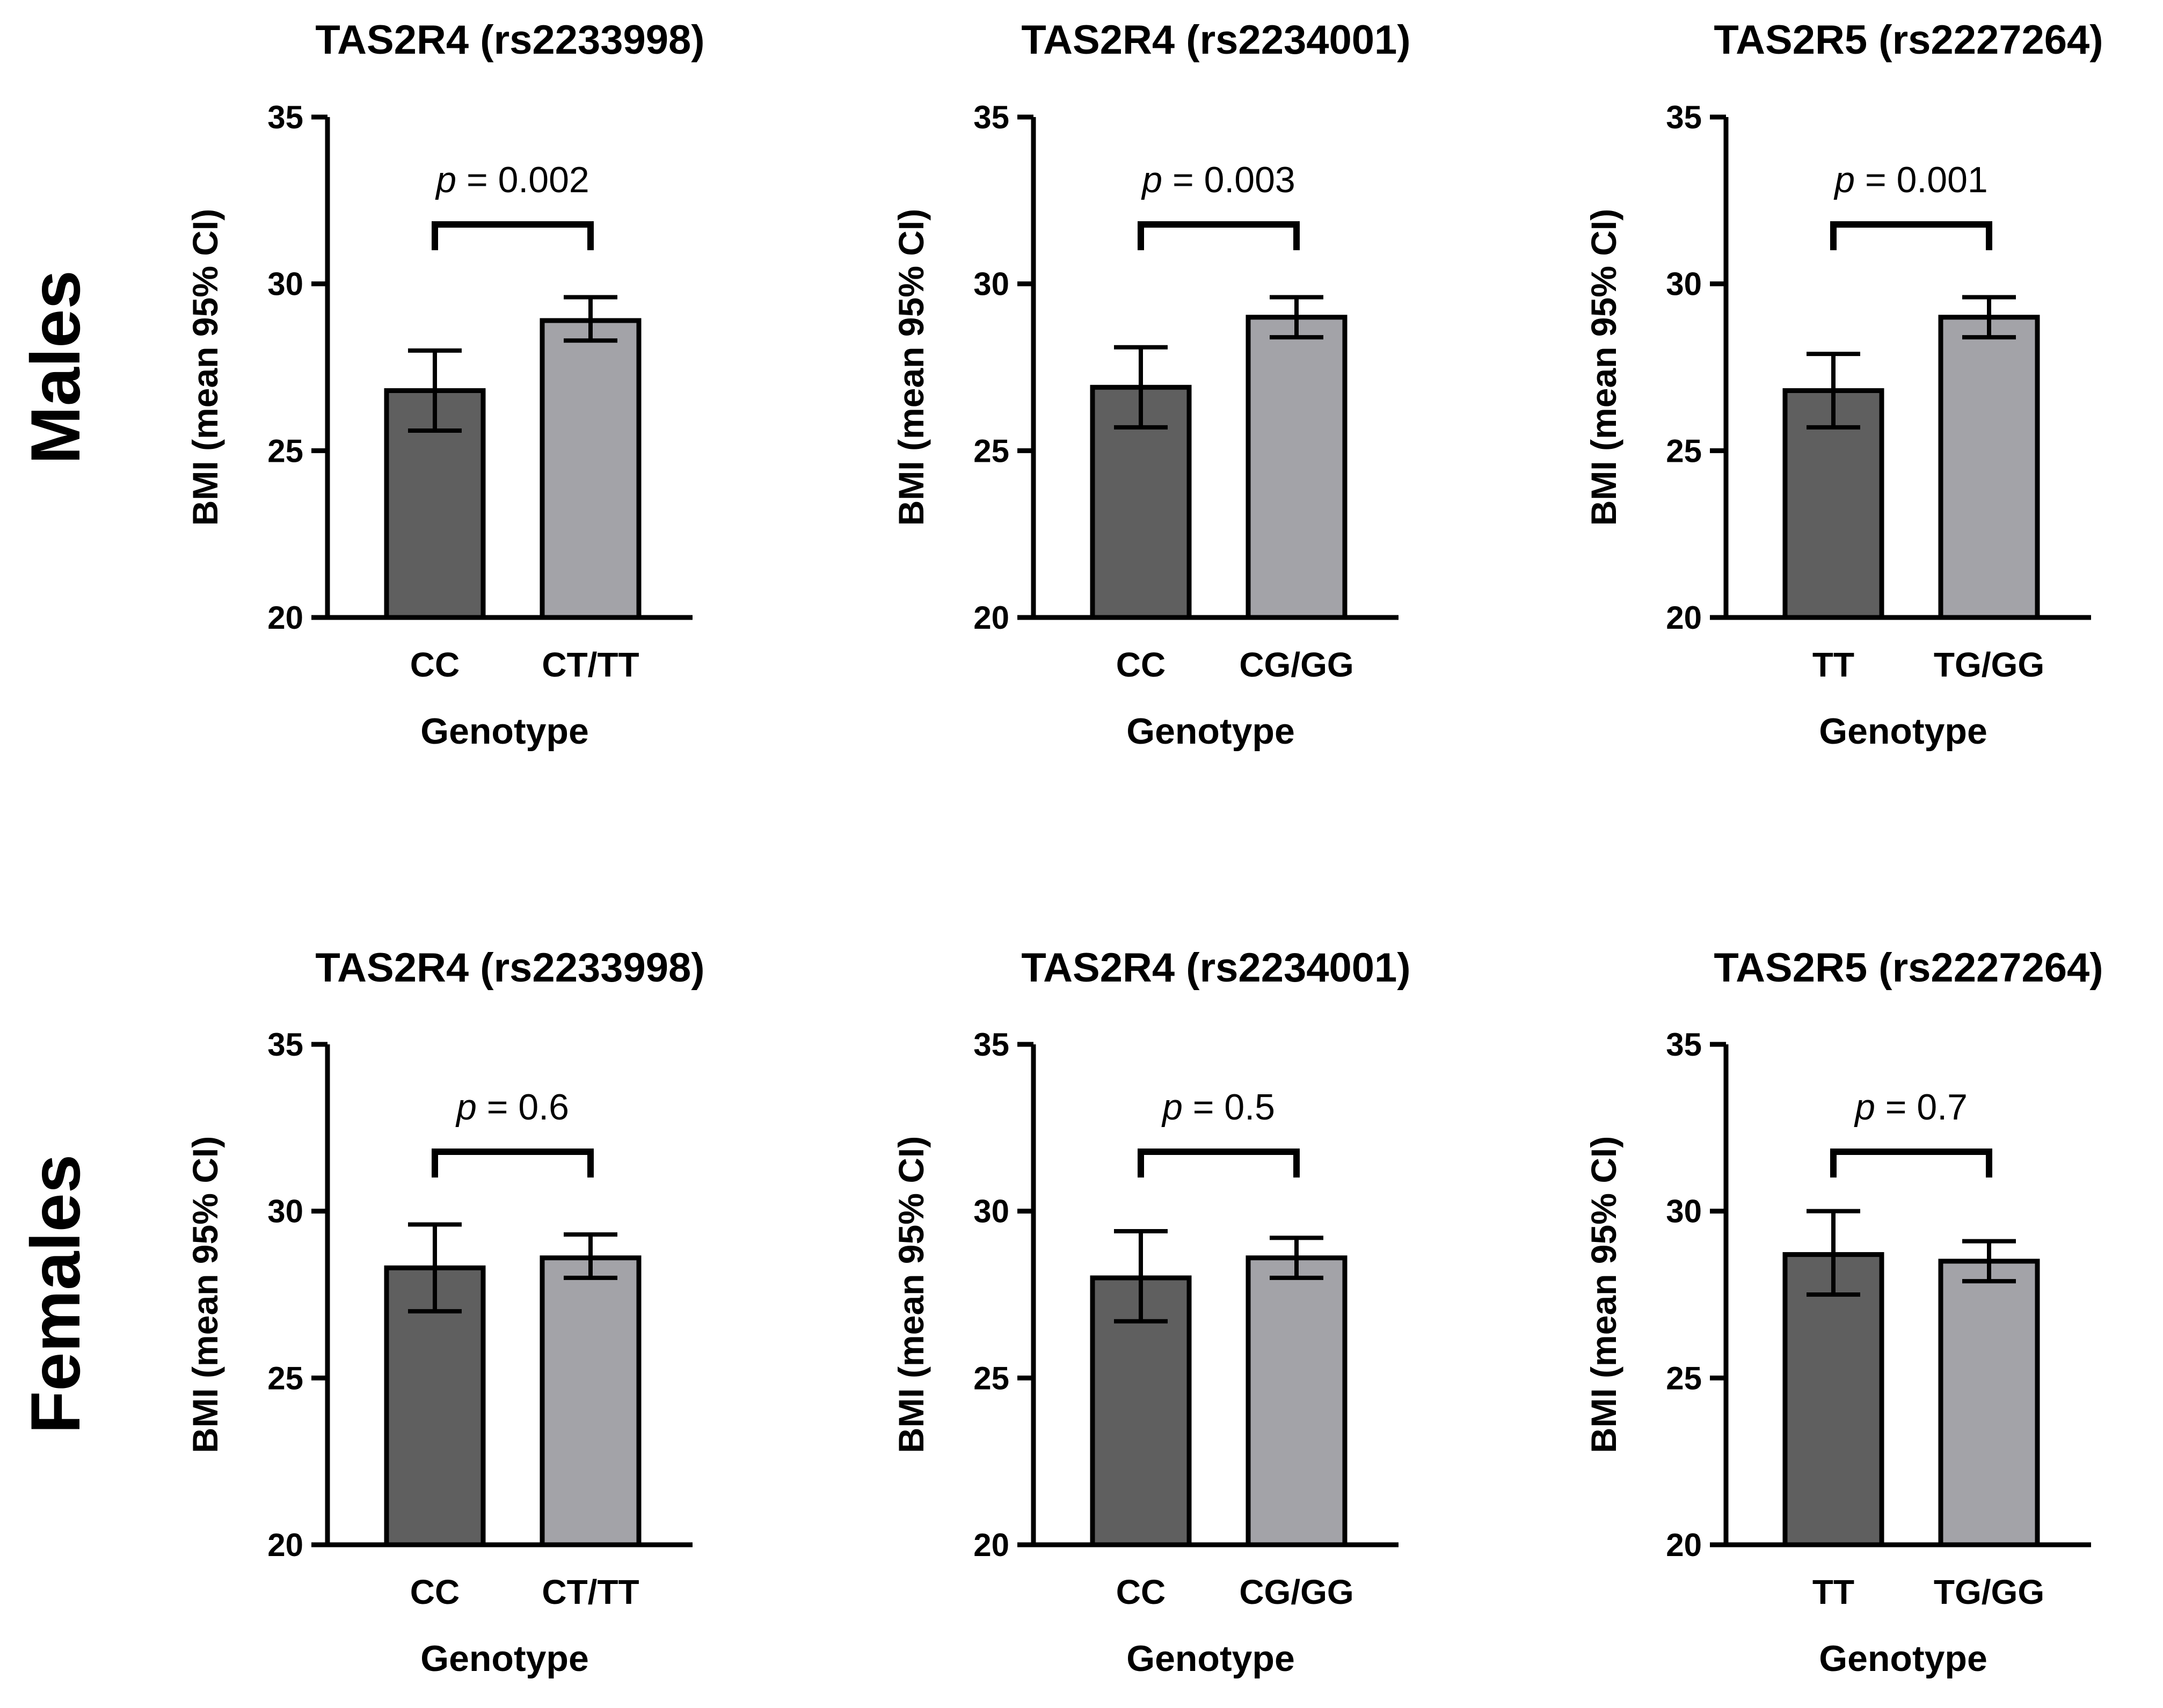  What do you see at coordinates (1921, 179) in the screenshot?
I see `p-value: = 0.001` at bounding box center [1921, 179].